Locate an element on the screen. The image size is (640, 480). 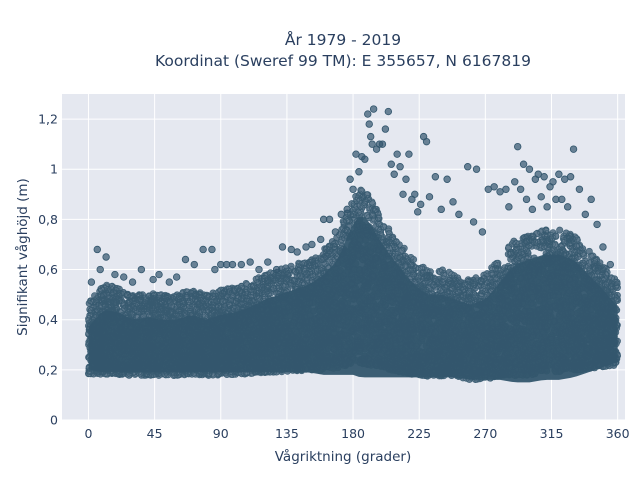
x-tick-label: 225 is located at coordinates (419, 433).